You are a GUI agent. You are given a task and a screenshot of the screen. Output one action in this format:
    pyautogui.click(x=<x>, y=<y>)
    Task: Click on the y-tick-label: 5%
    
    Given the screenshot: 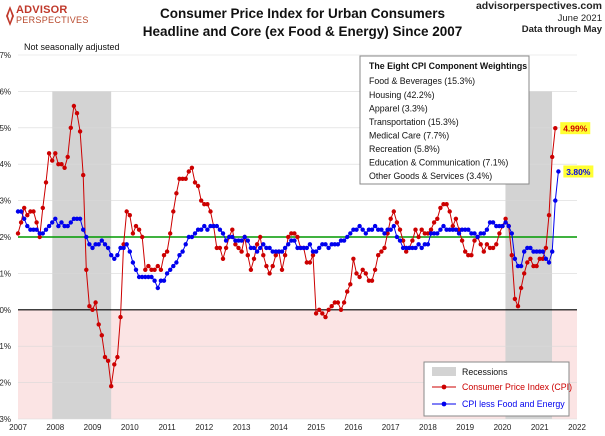 What is the action you would take?
    pyautogui.click(x=5, y=128)
    